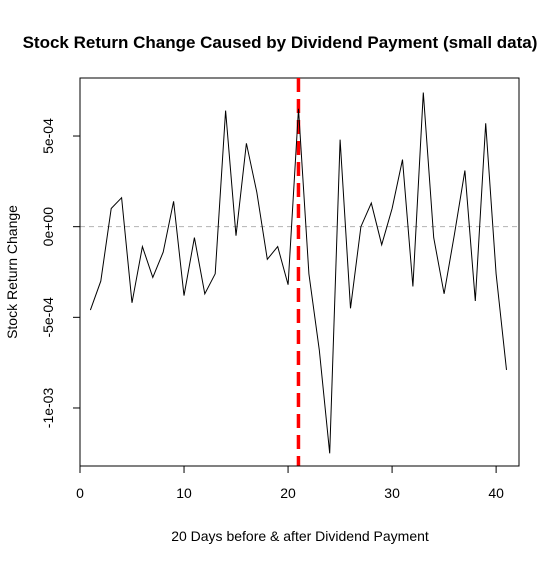 The image size is (560, 570). I want to click on x-tick-label: 30, so click(392, 493).